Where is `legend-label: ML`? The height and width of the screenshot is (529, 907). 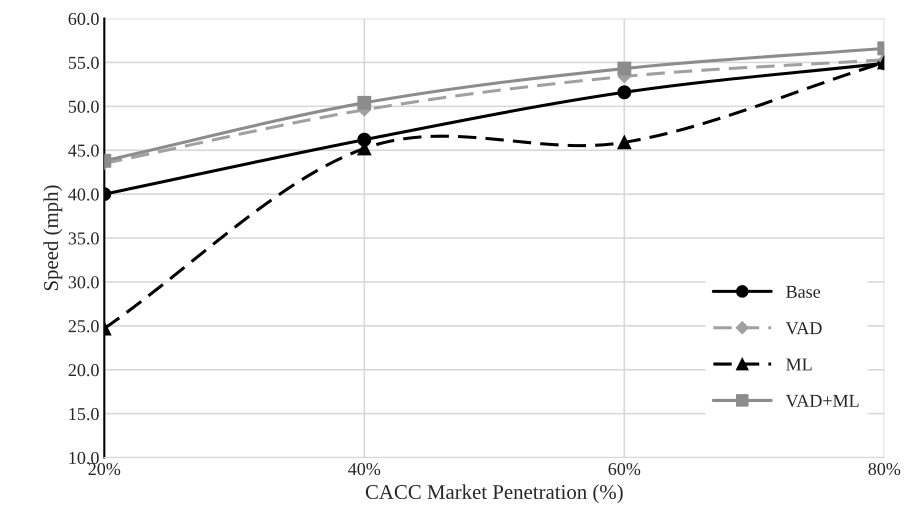 legend-label: ML is located at coordinates (799, 364).